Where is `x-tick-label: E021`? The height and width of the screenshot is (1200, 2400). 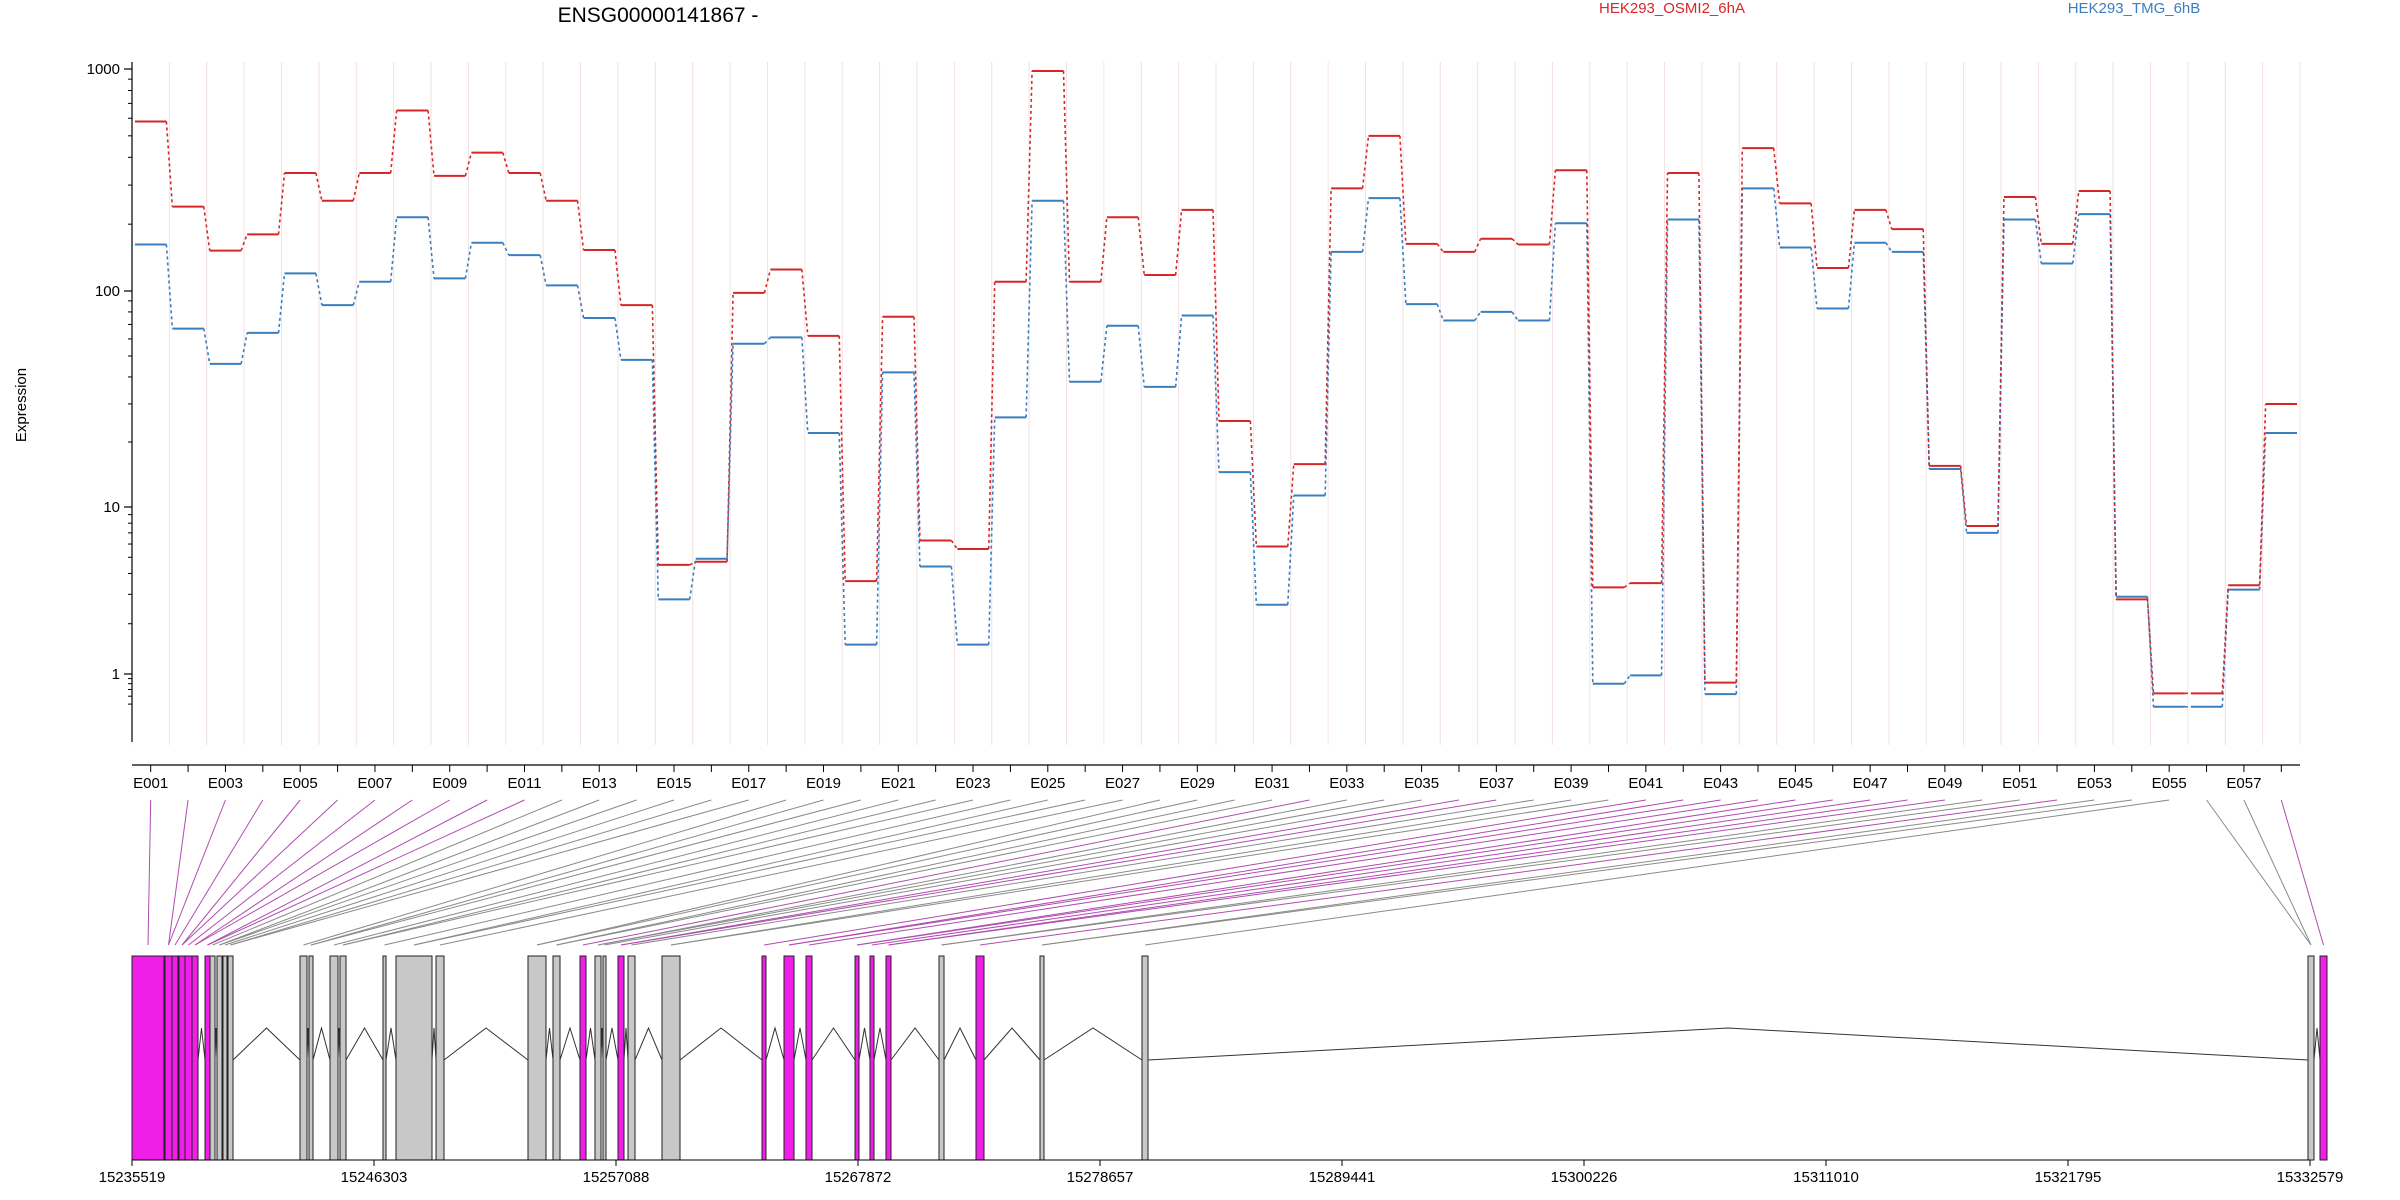 x-tick-label: E021 is located at coordinates (898, 783).